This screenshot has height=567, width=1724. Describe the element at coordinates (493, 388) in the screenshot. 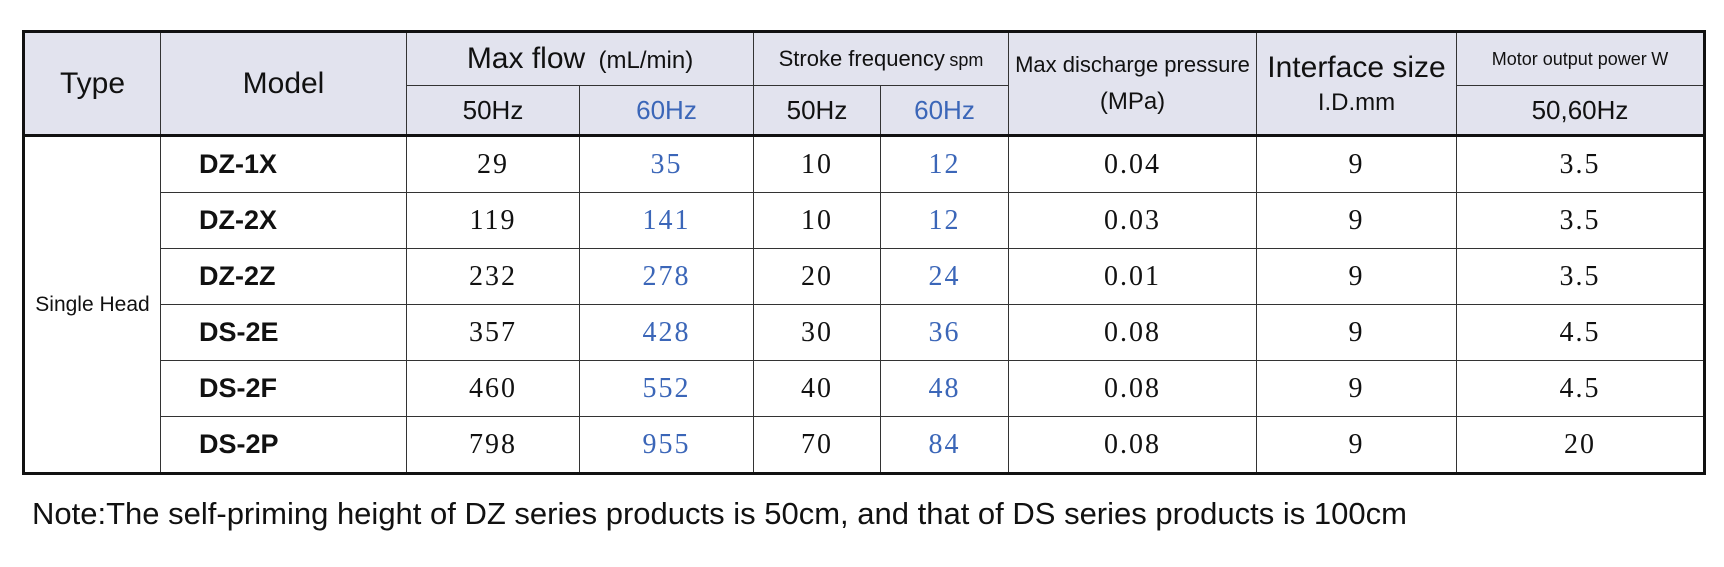

I see `flow-50-cell: 460` at that location.